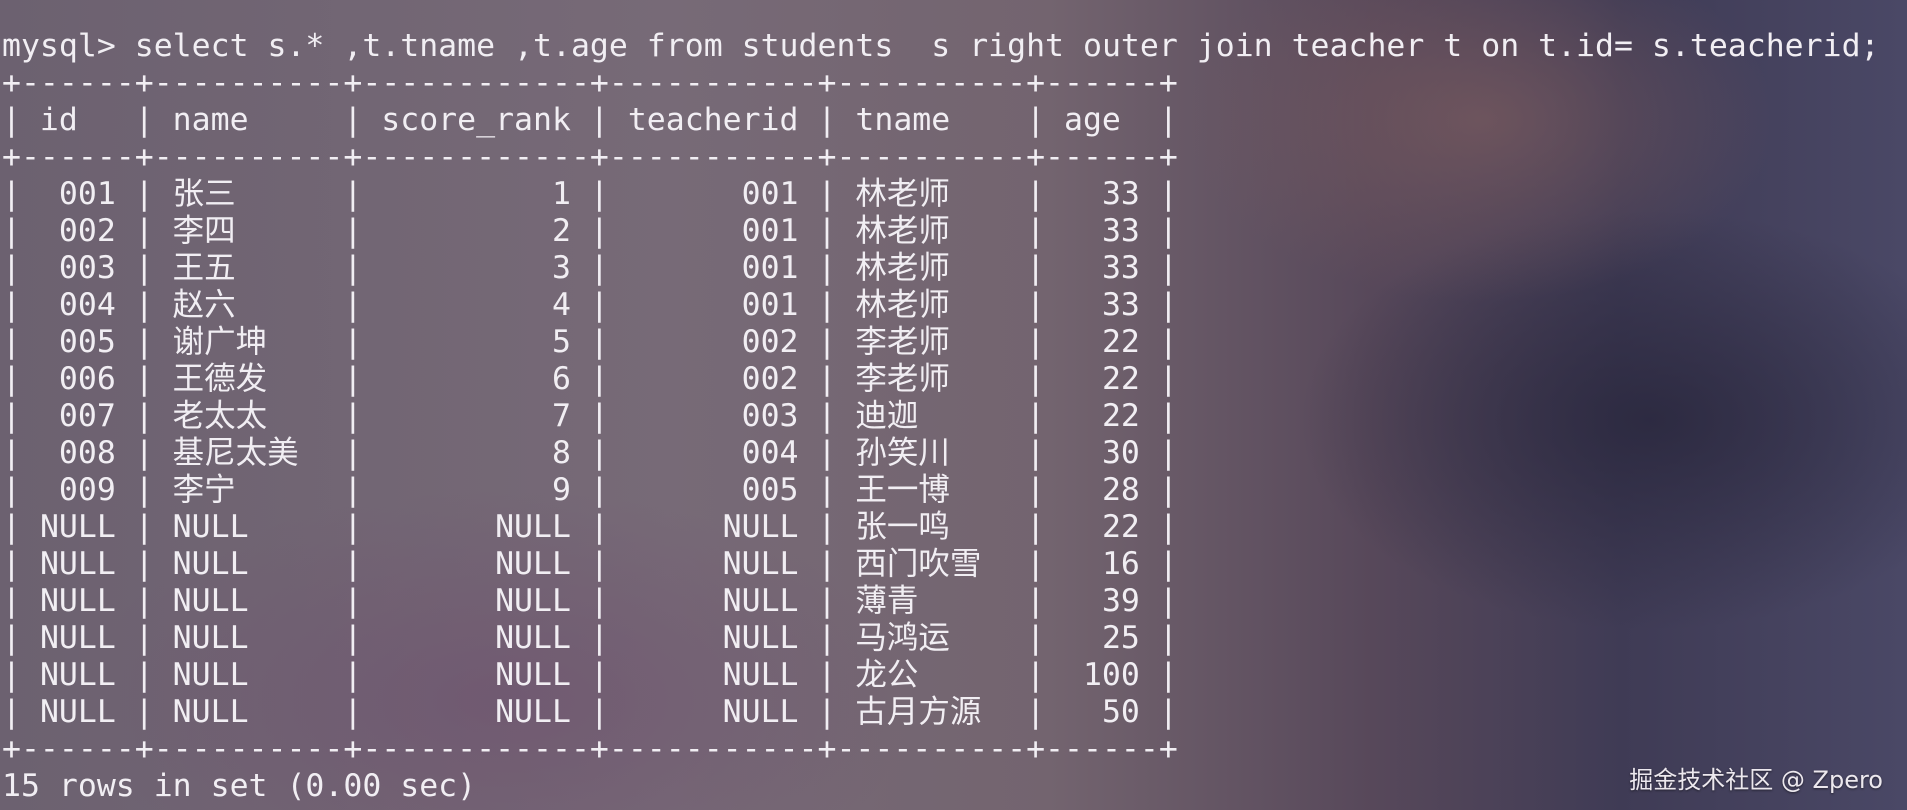  Describe the element at coordinates (210, 120) in the screenshot. I see `column-header: name` at that location.